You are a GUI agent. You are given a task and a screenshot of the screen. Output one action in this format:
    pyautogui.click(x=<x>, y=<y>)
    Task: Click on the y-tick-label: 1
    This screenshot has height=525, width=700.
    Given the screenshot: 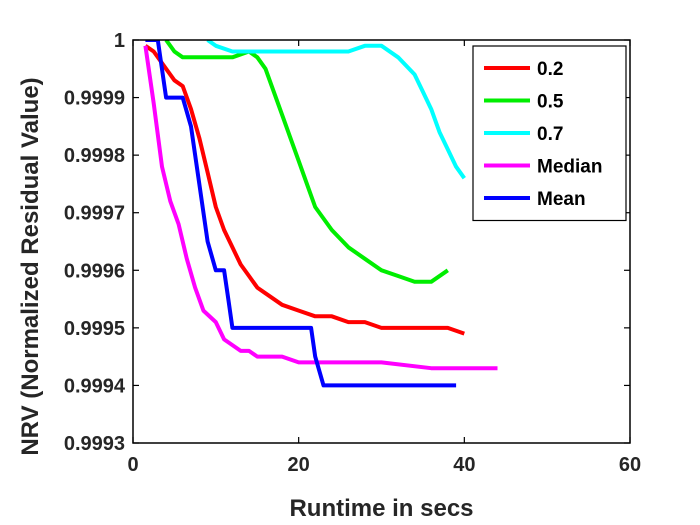 What is the action you would take?
    pyautogui.click(x=119, y=41)
    